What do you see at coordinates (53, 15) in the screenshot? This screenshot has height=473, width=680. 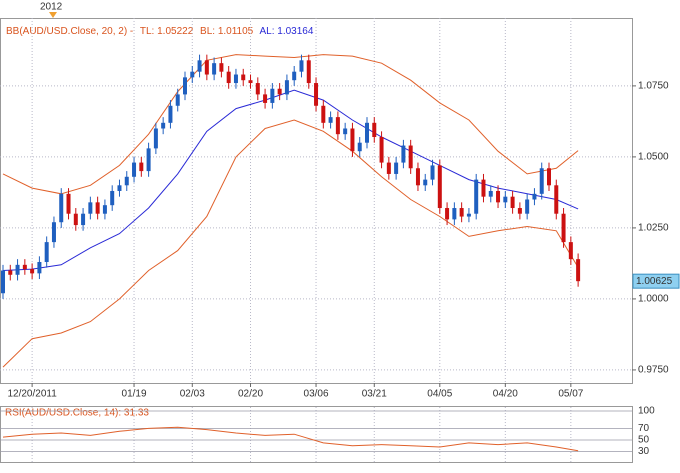 I see `year-marker-icon` at bounding box center [53, 15].